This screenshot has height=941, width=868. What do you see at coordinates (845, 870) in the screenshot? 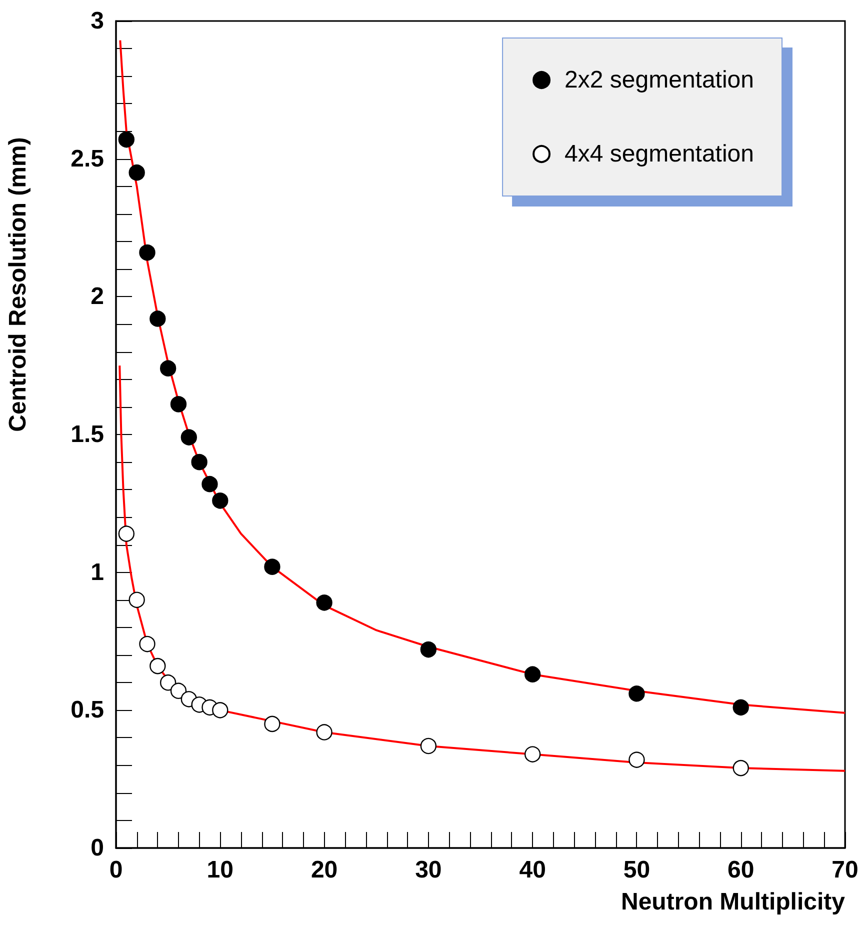
I see `x-tick-label: 70` at bounding box center [845, 870].